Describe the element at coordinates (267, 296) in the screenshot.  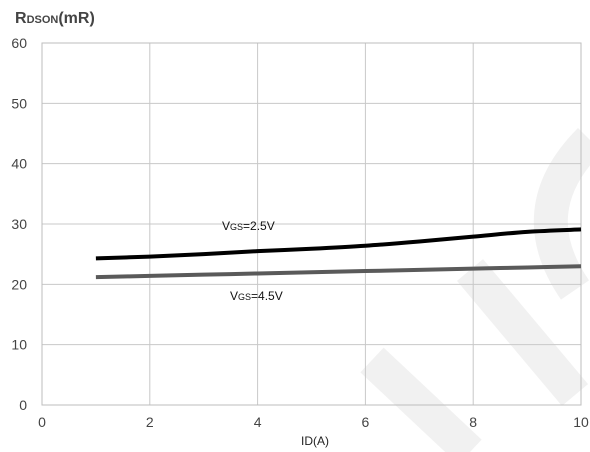
I see `series-label-rest: =4.5V` at that location.